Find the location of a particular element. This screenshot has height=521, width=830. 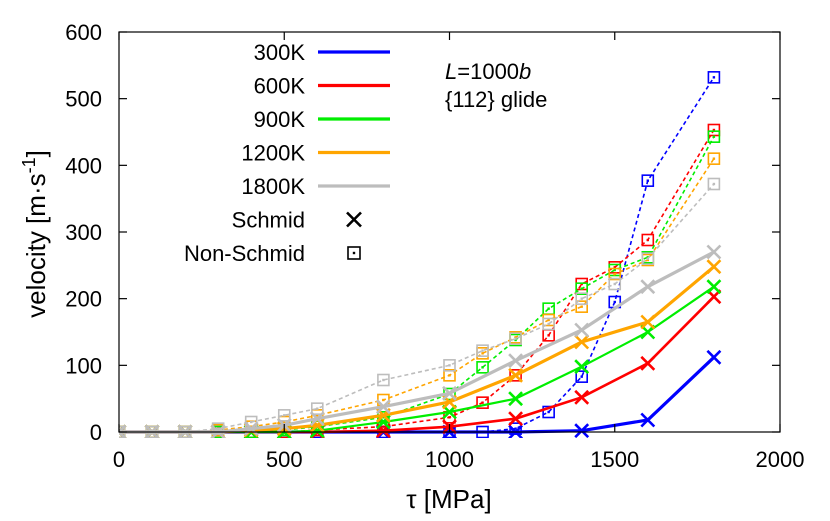

legend-label-1200k: 1200K is located at coordinates (273, 153).